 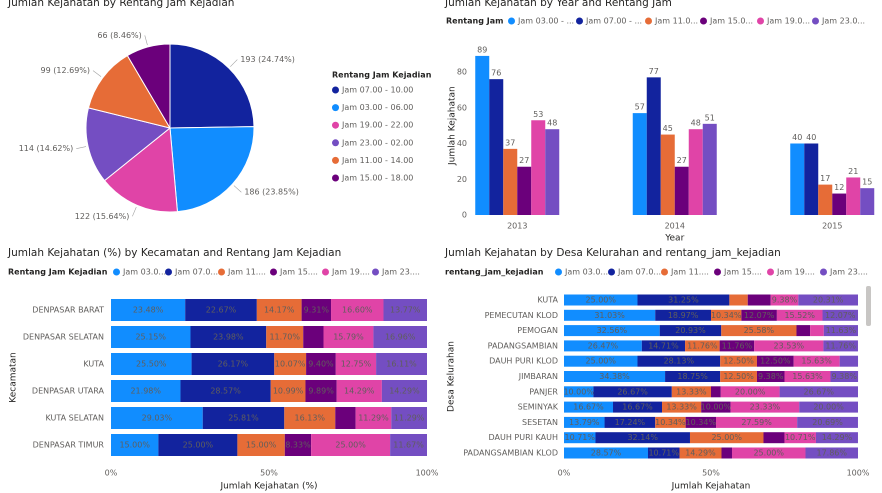 I want to click on x-axis-title: Jumlah Kejahatan, so click(x=711, y=487).